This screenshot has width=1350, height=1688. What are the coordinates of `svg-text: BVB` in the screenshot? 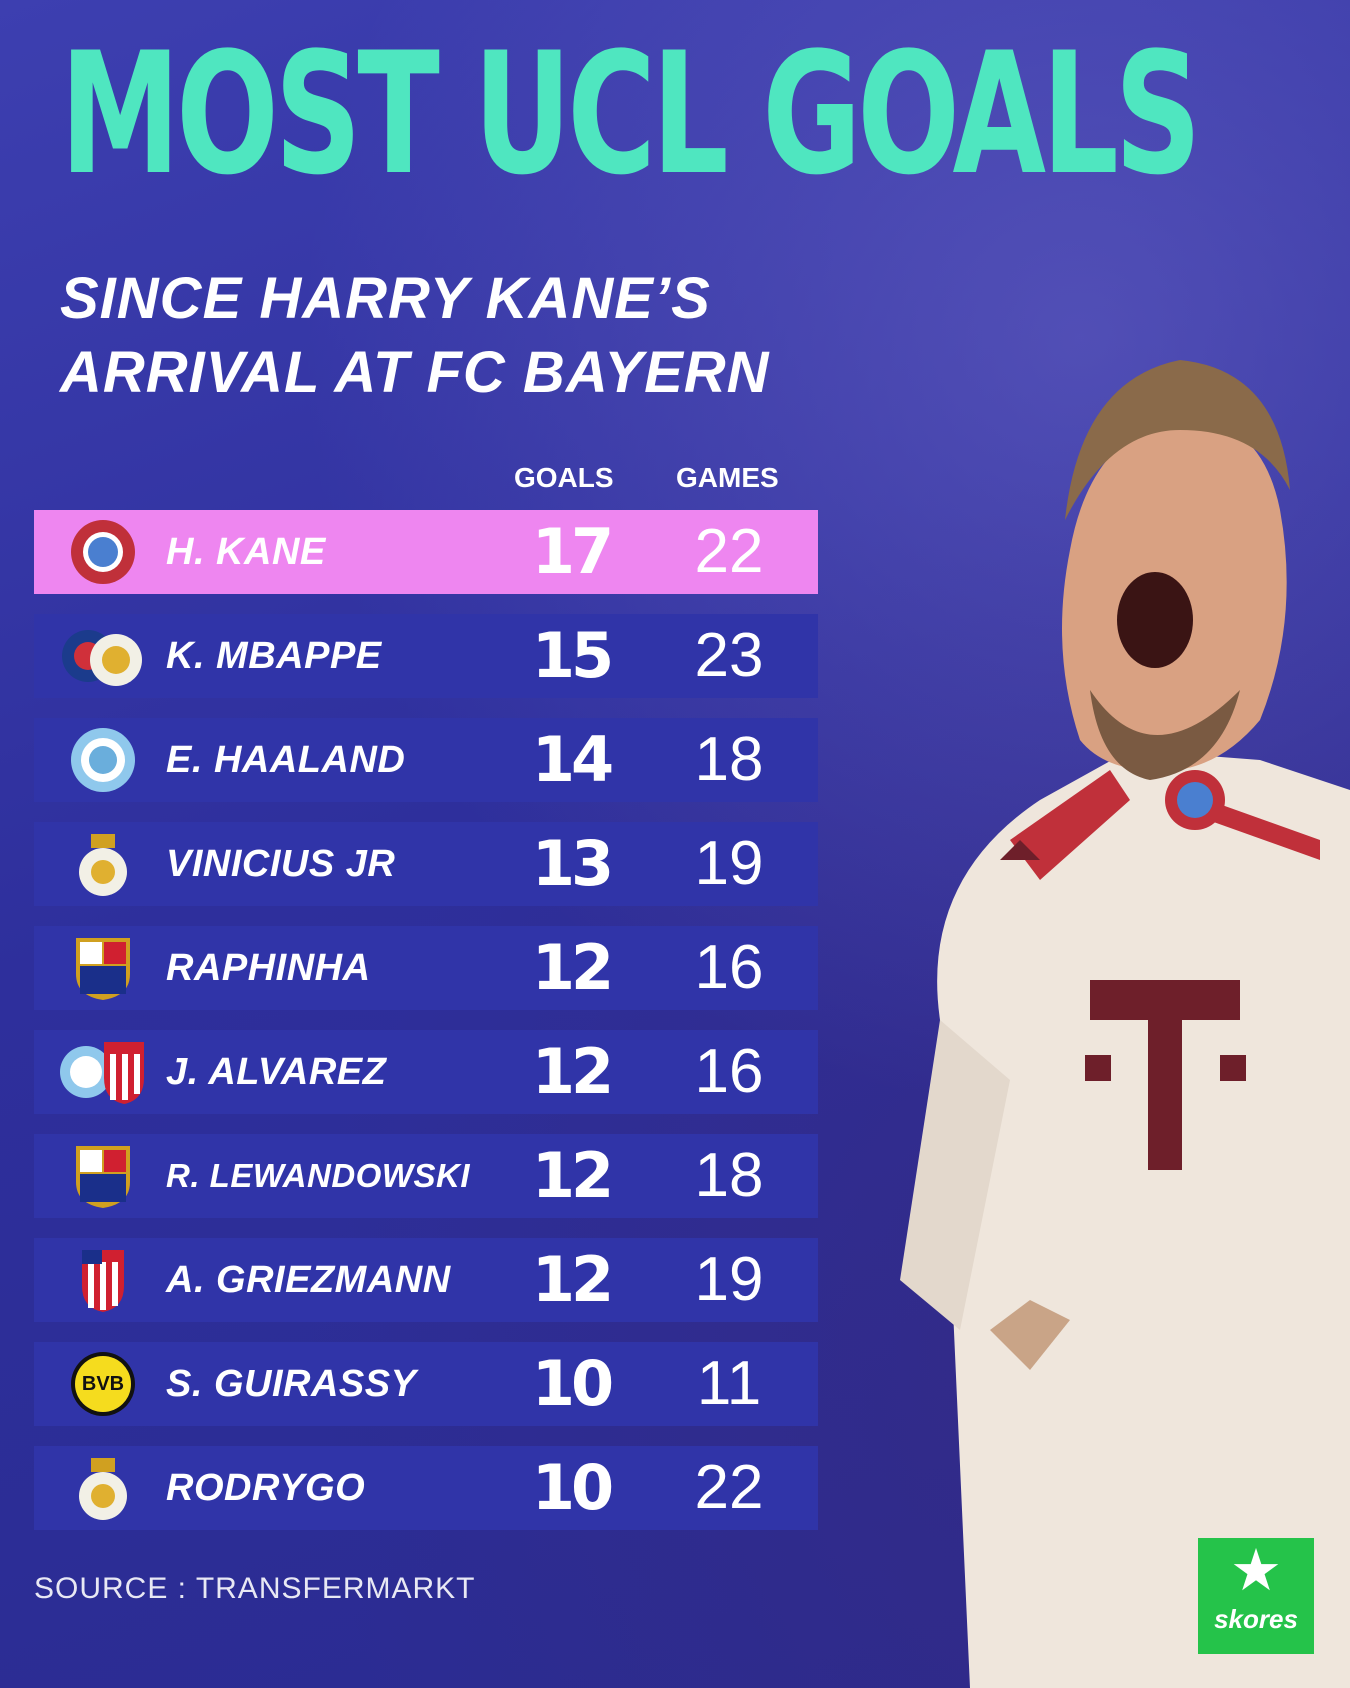 It's located at (103, 1384).